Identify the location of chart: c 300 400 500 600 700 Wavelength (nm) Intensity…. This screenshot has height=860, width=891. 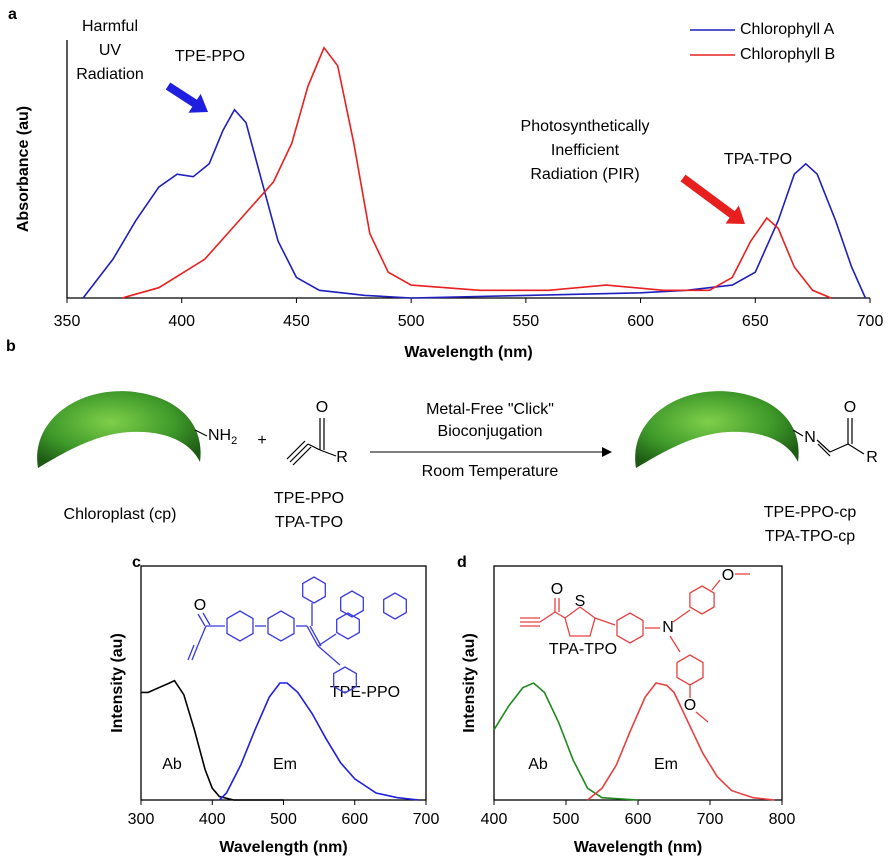
(274, 705).